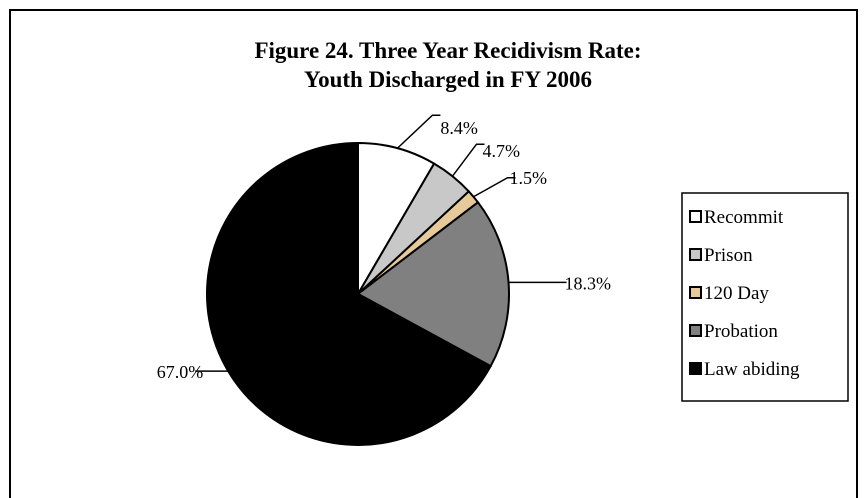  Describe the element at coordinates (494, 187) in the screenshot. I see `leader-line-120-day` at that location.